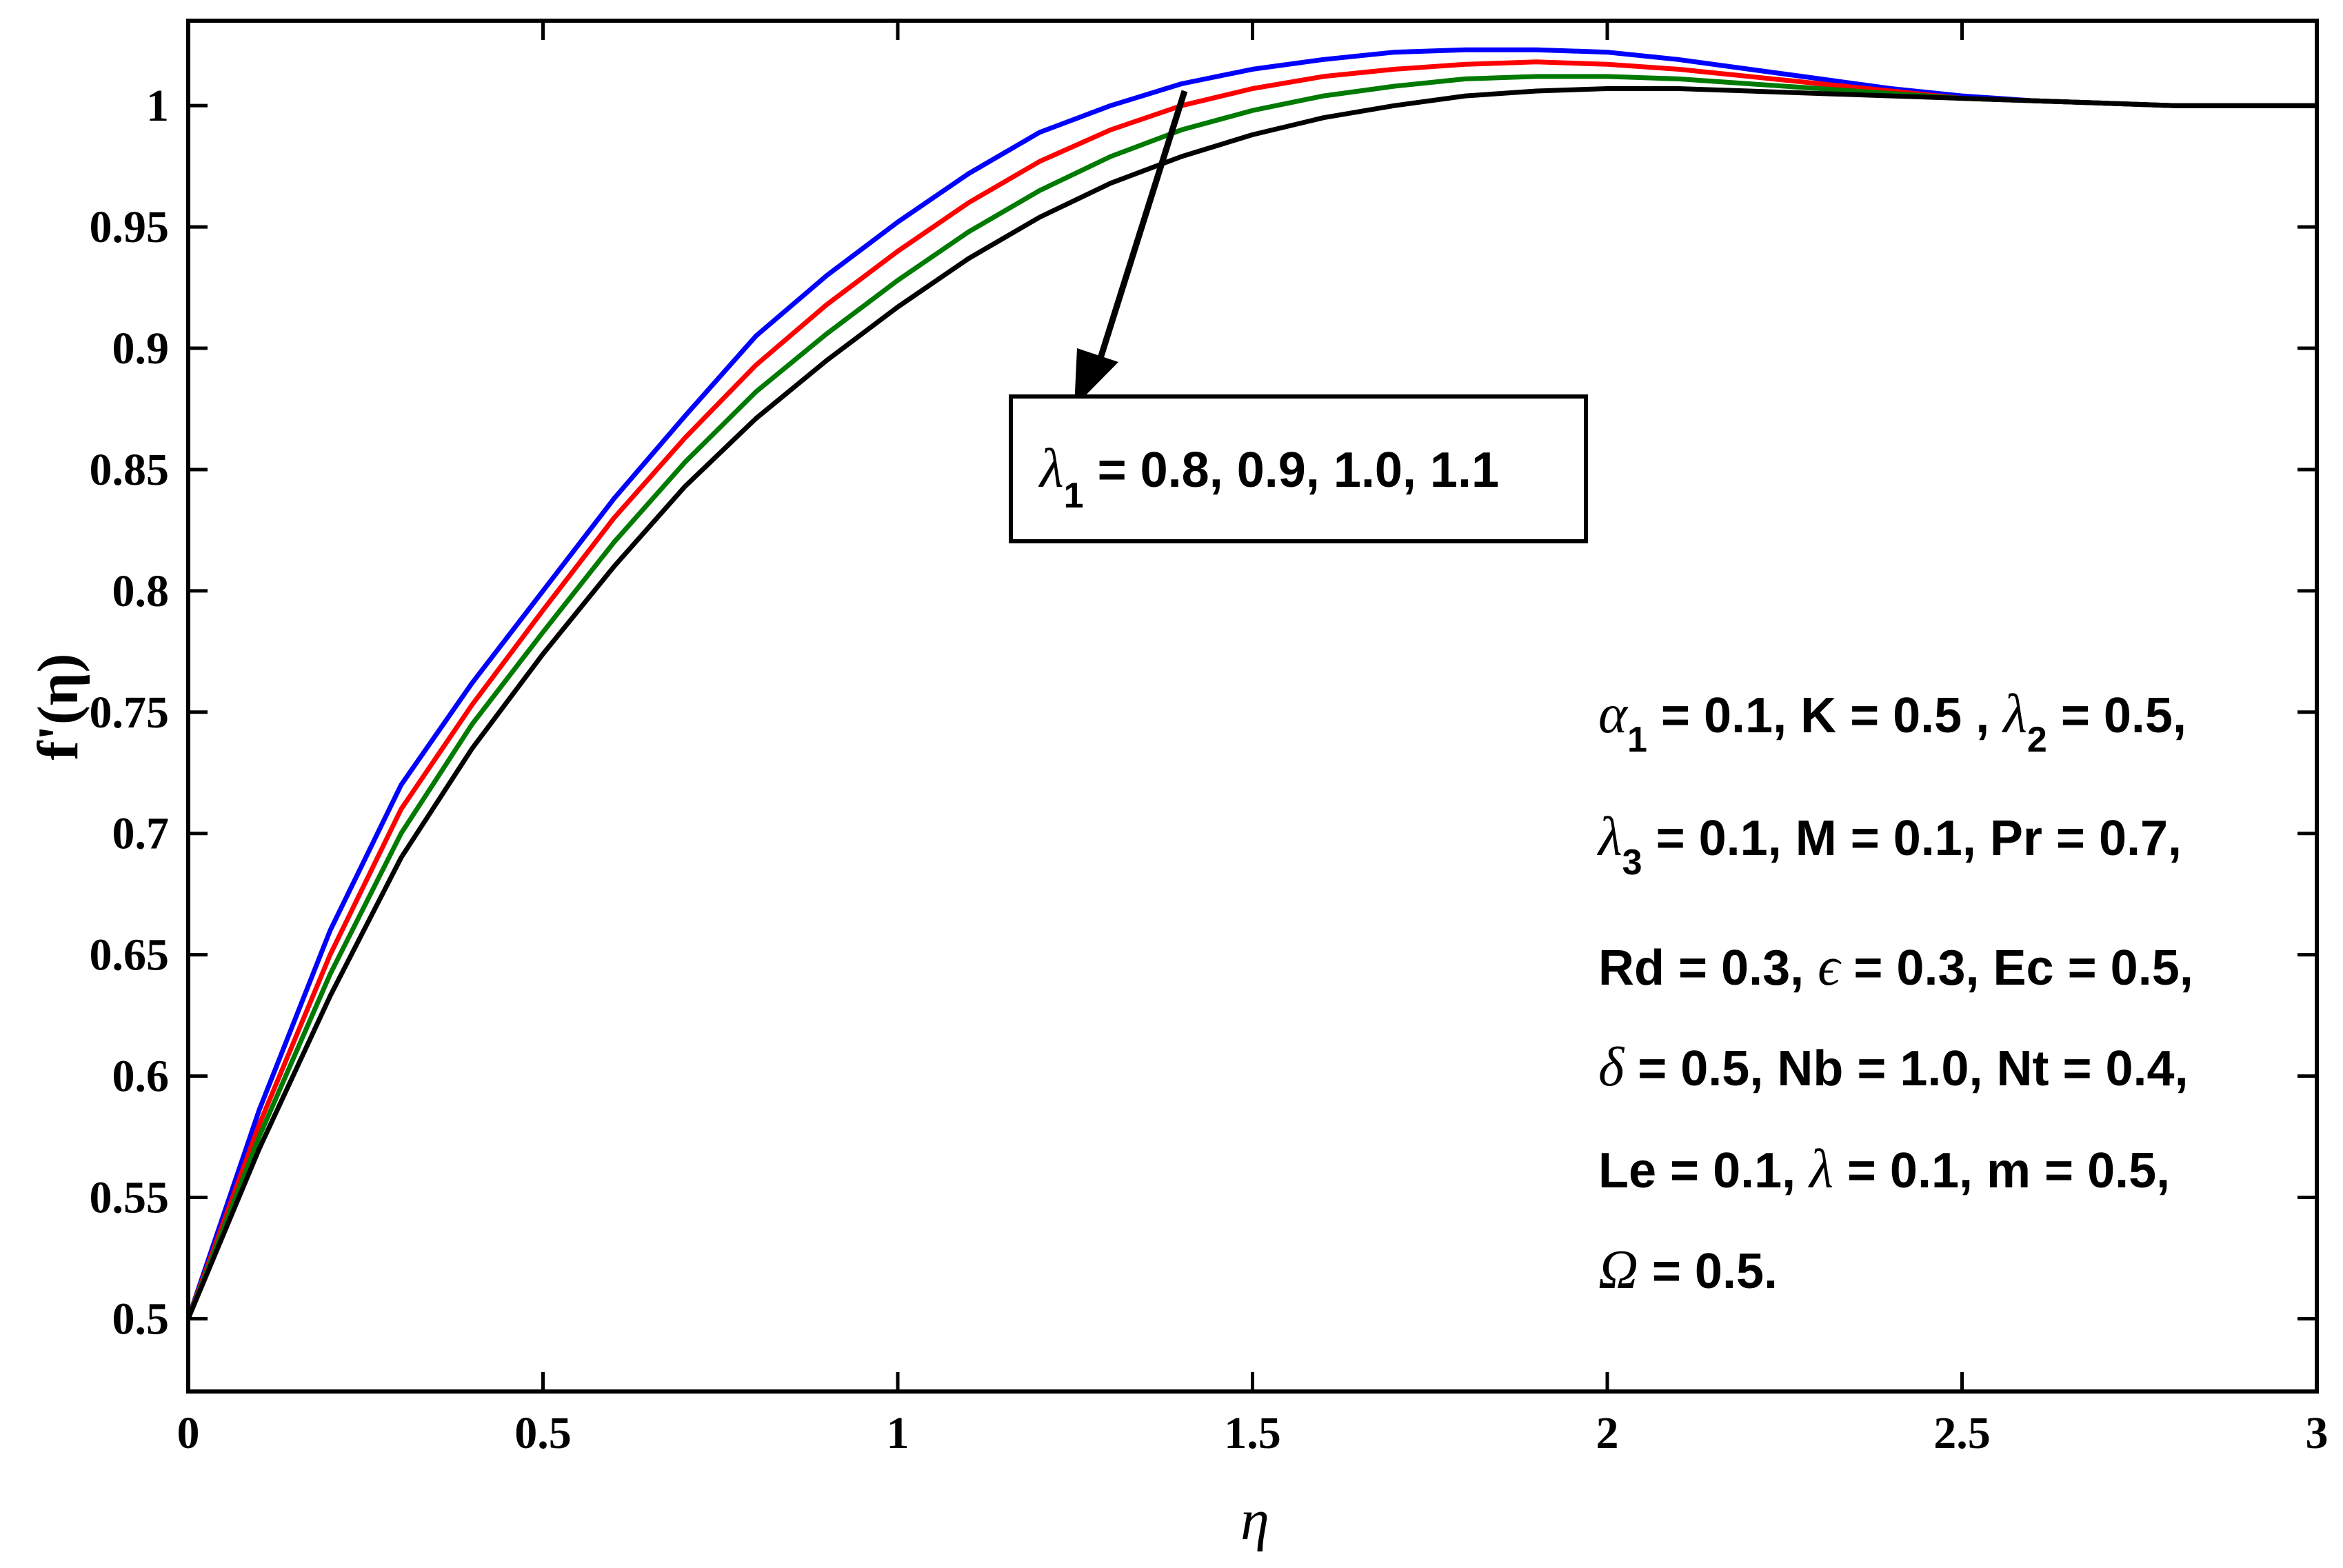  What do you see at coordinates (1893, 1067) in the screenshot?
I see `param-line-4: δ = 0.5, Nb = 1.0, Nt = 0.4,` at bounding box center [1893, 1067].